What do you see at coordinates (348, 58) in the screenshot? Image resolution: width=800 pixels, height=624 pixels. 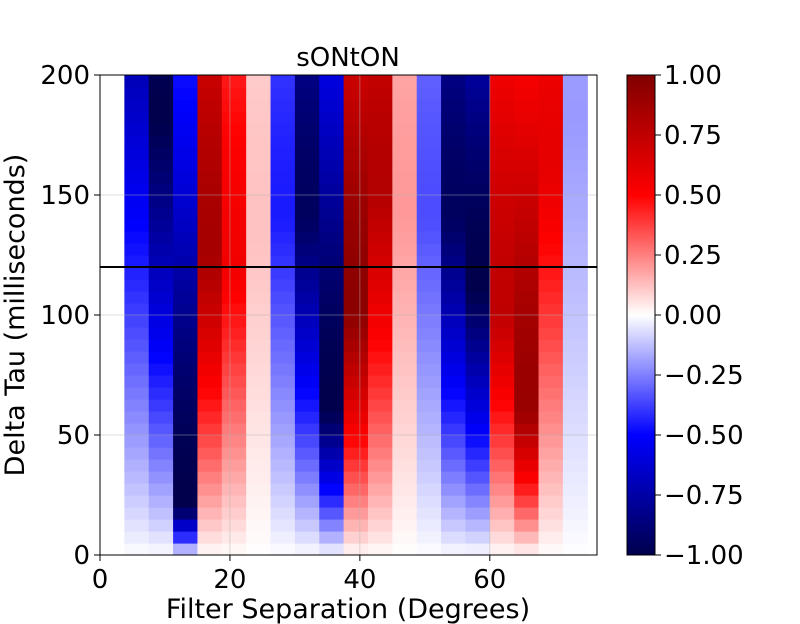 I see `chart-title: sONtON` at bounding box center [348, 58].